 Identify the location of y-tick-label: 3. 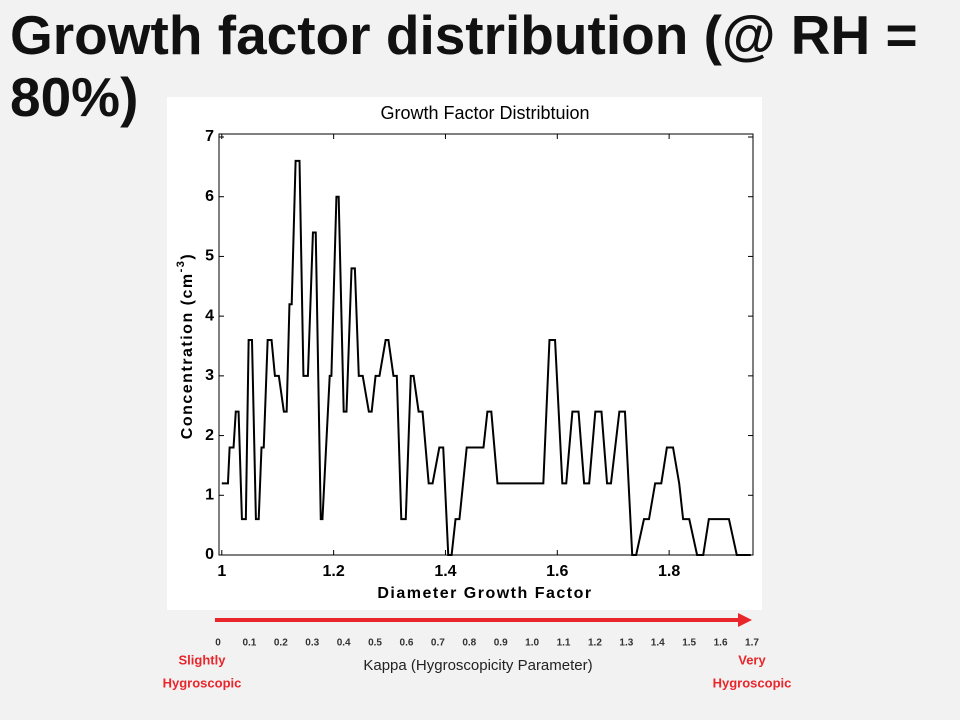
(209, 375).